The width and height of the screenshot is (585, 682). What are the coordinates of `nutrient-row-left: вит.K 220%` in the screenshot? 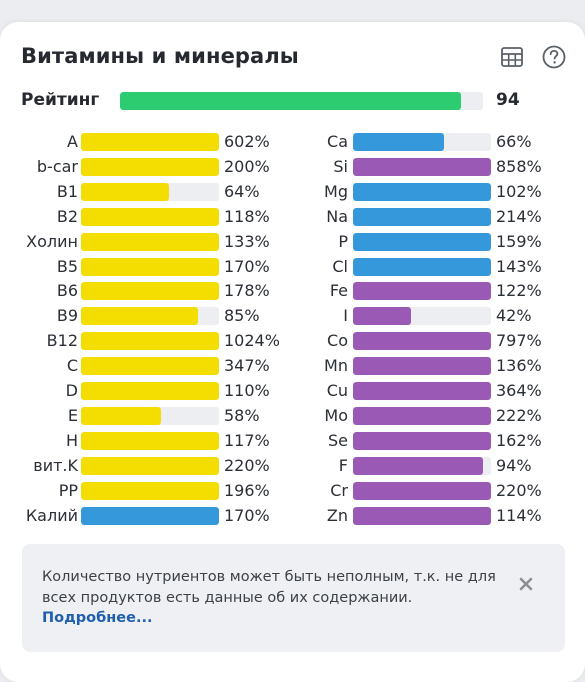 It's located at (292, 466).